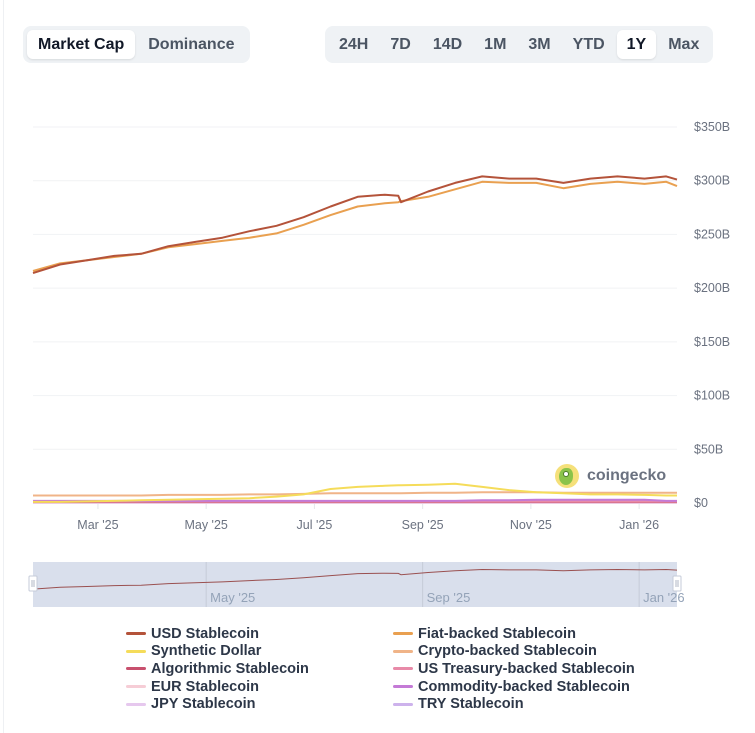  I want to click on coingecko-watermark: coingecko, so click(610, 476).